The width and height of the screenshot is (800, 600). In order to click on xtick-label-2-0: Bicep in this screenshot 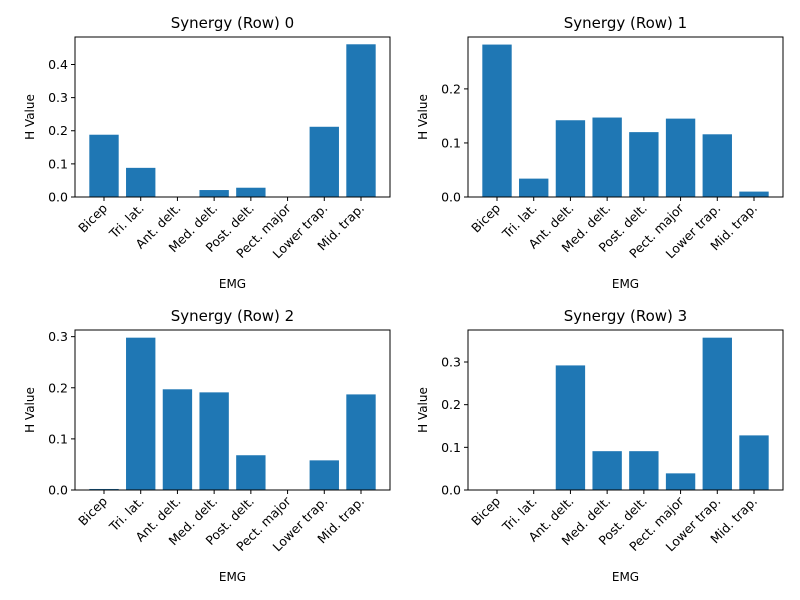, I will do `click(92, 510)`.